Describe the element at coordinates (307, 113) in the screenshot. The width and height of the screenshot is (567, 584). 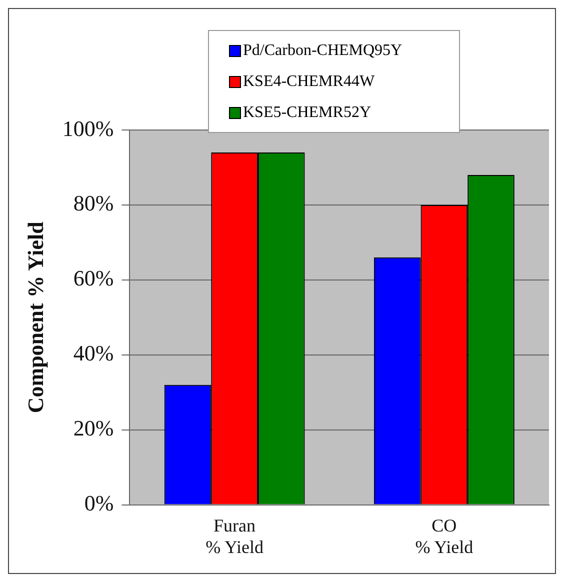
I see `legend-label: KSE5-CHEMR52Y` at that location.